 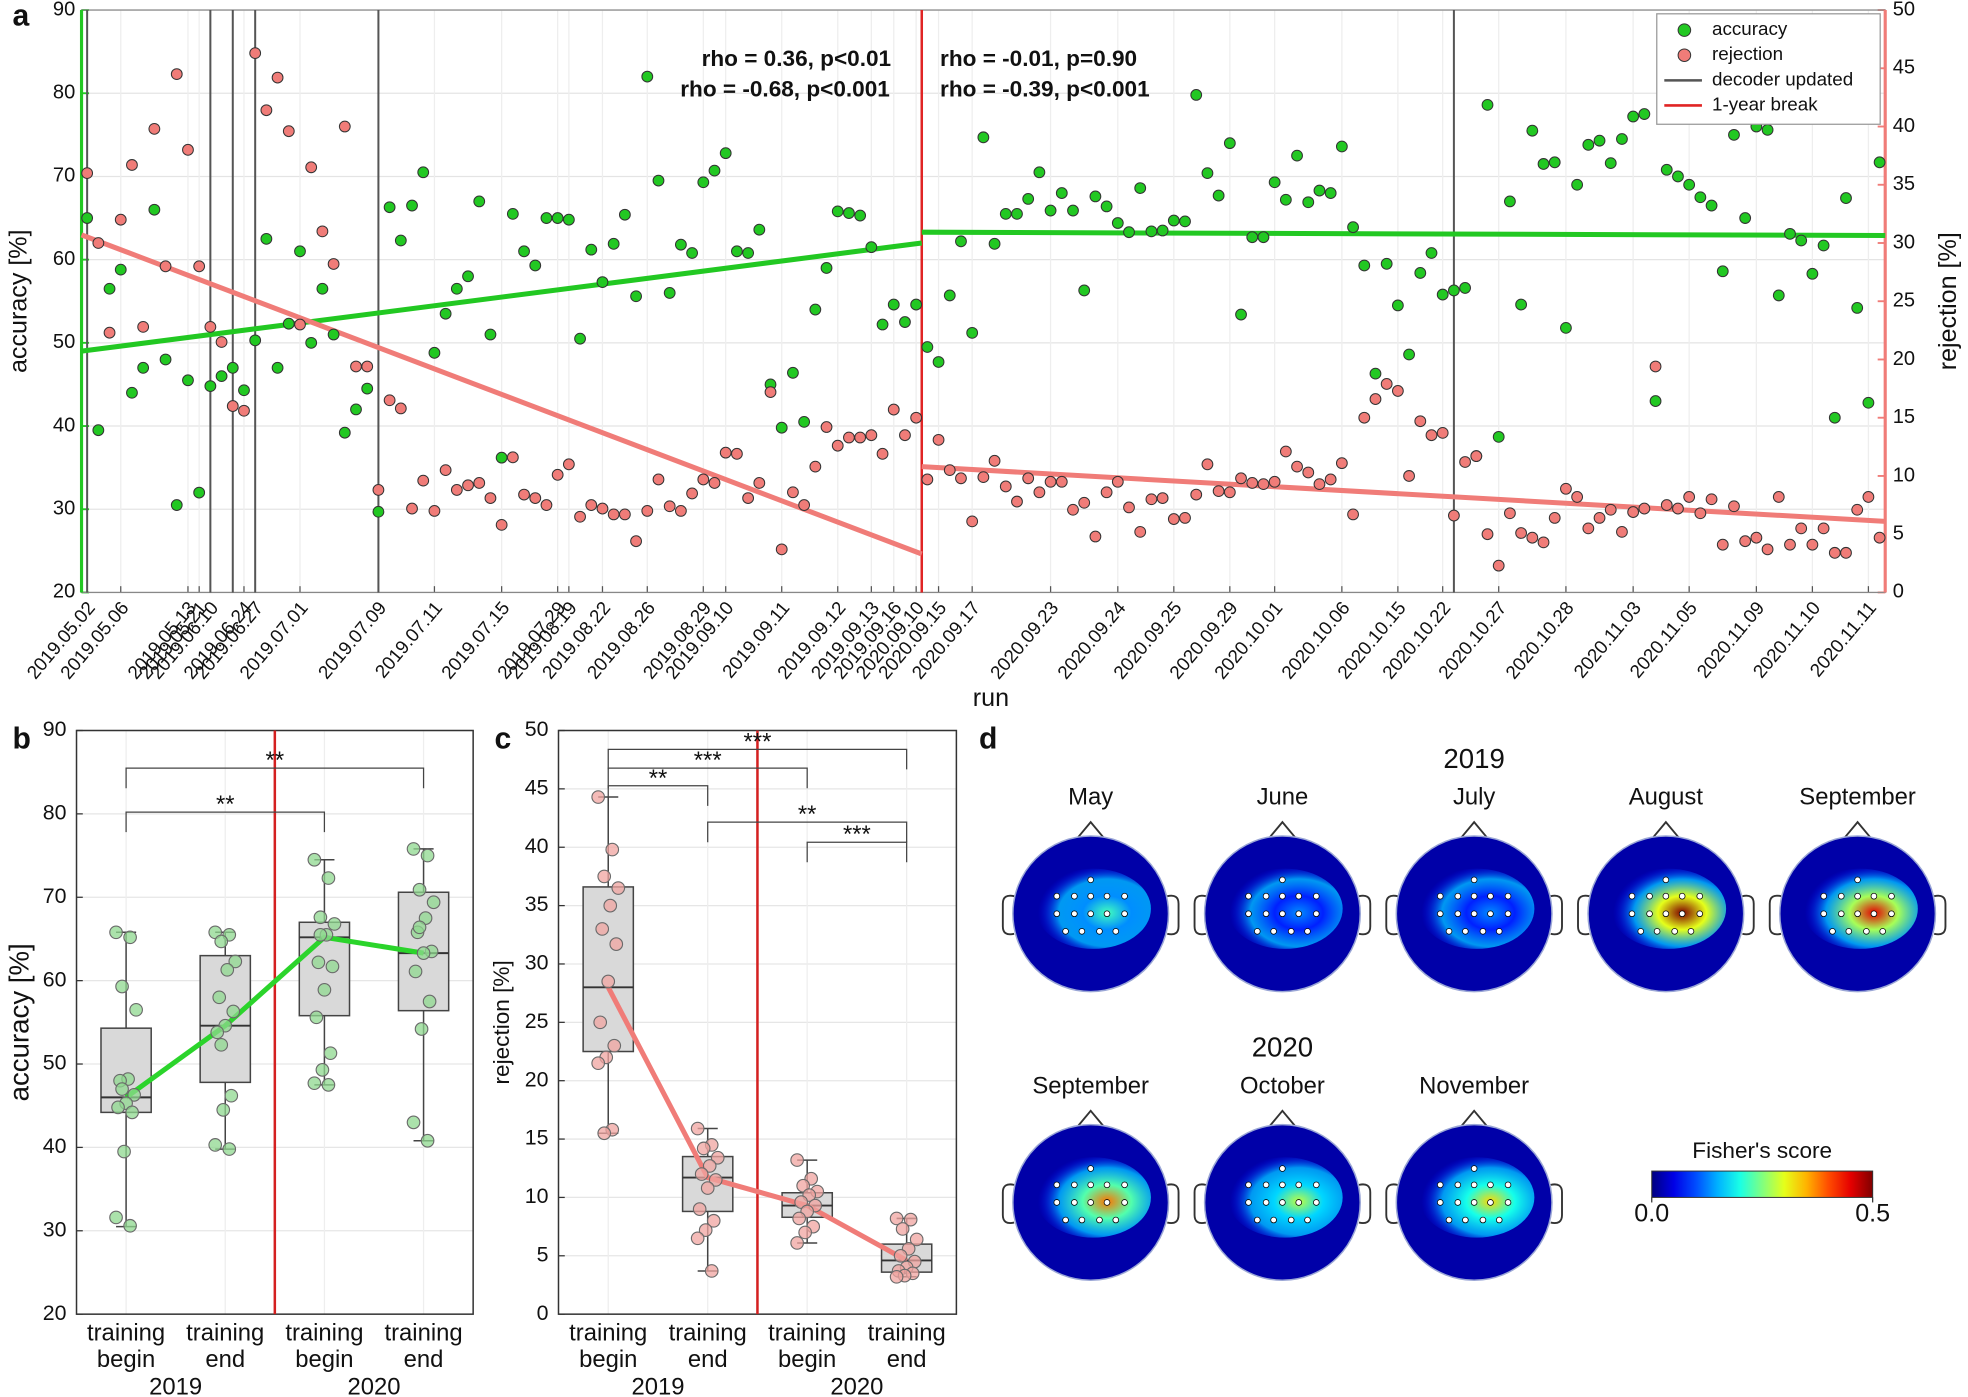 What do you see at coordinates (275, 778) in the screenshot?
I see `significance-bracket` at bounding box center [275, 778].